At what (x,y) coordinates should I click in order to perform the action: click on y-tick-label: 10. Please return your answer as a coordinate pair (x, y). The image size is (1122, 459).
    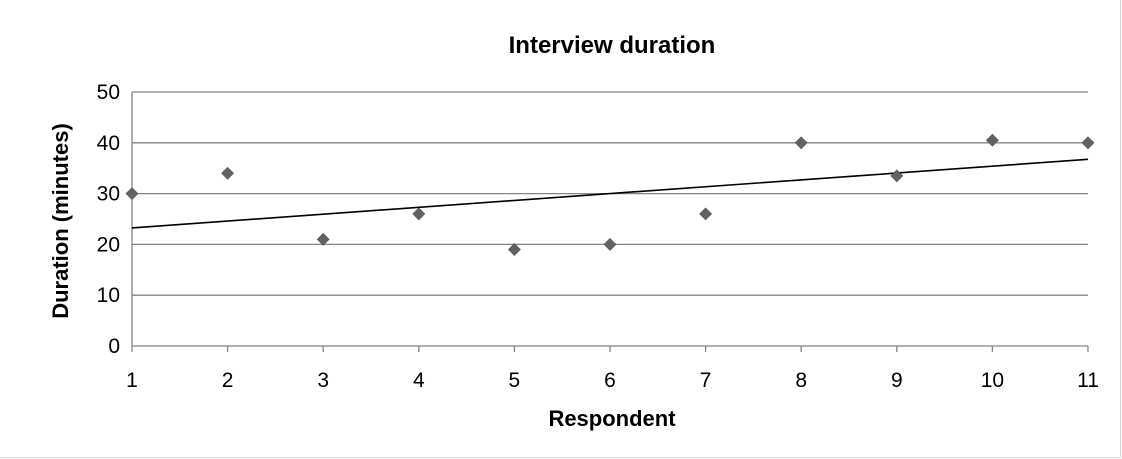
    Looking at the image, I should click on (108, 295).